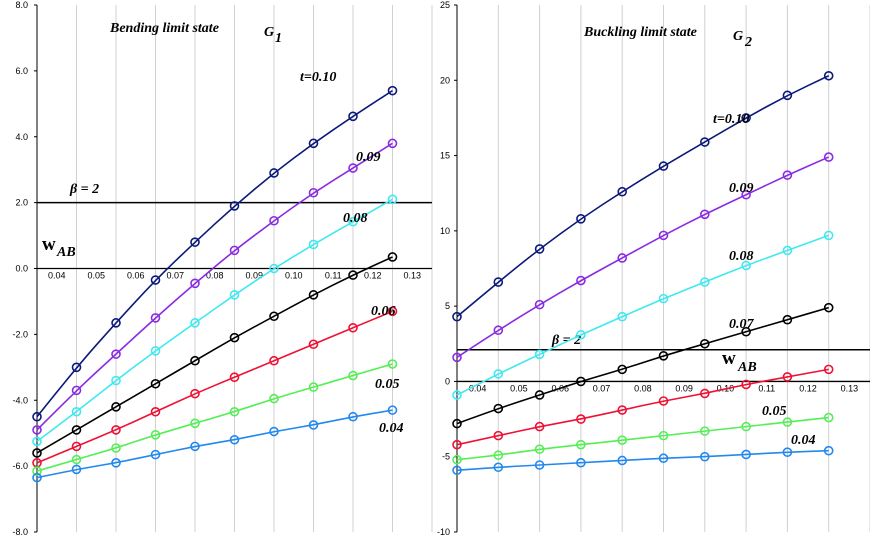 This screenshot has width=870, height=542. What do you see at coordinates (254, 276) in the screenshot?
I see `x-tick-label: 0.09` at bounding box center [254, 276].